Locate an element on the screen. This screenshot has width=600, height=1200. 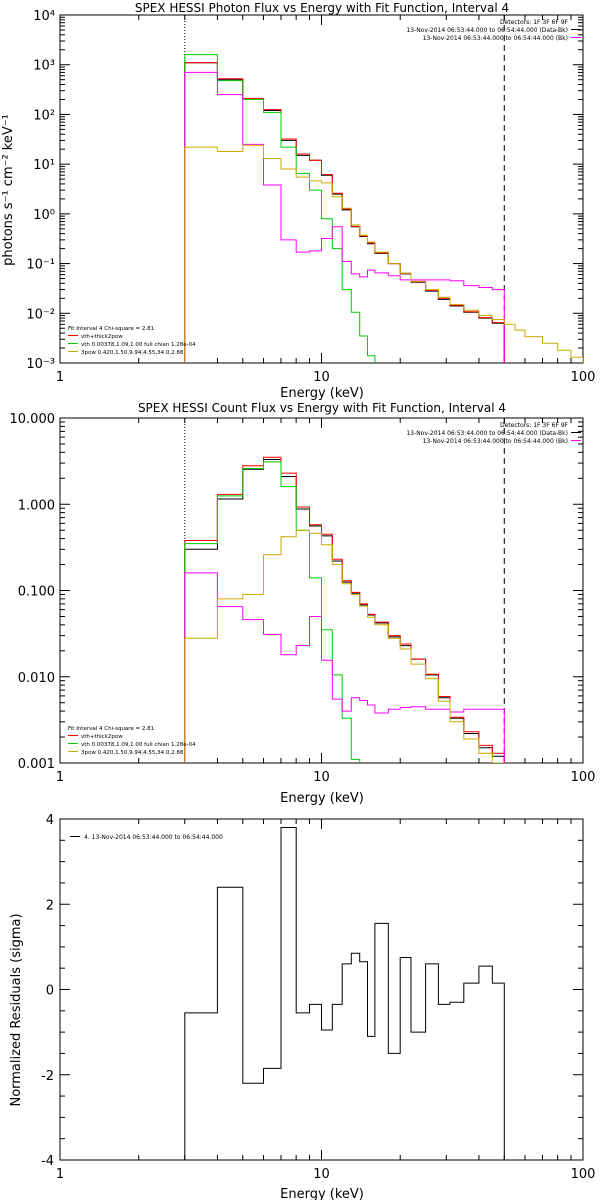
residuals-y-axis-label: Normalized Residuals (sigma) is located at coordinates (16, 1009).